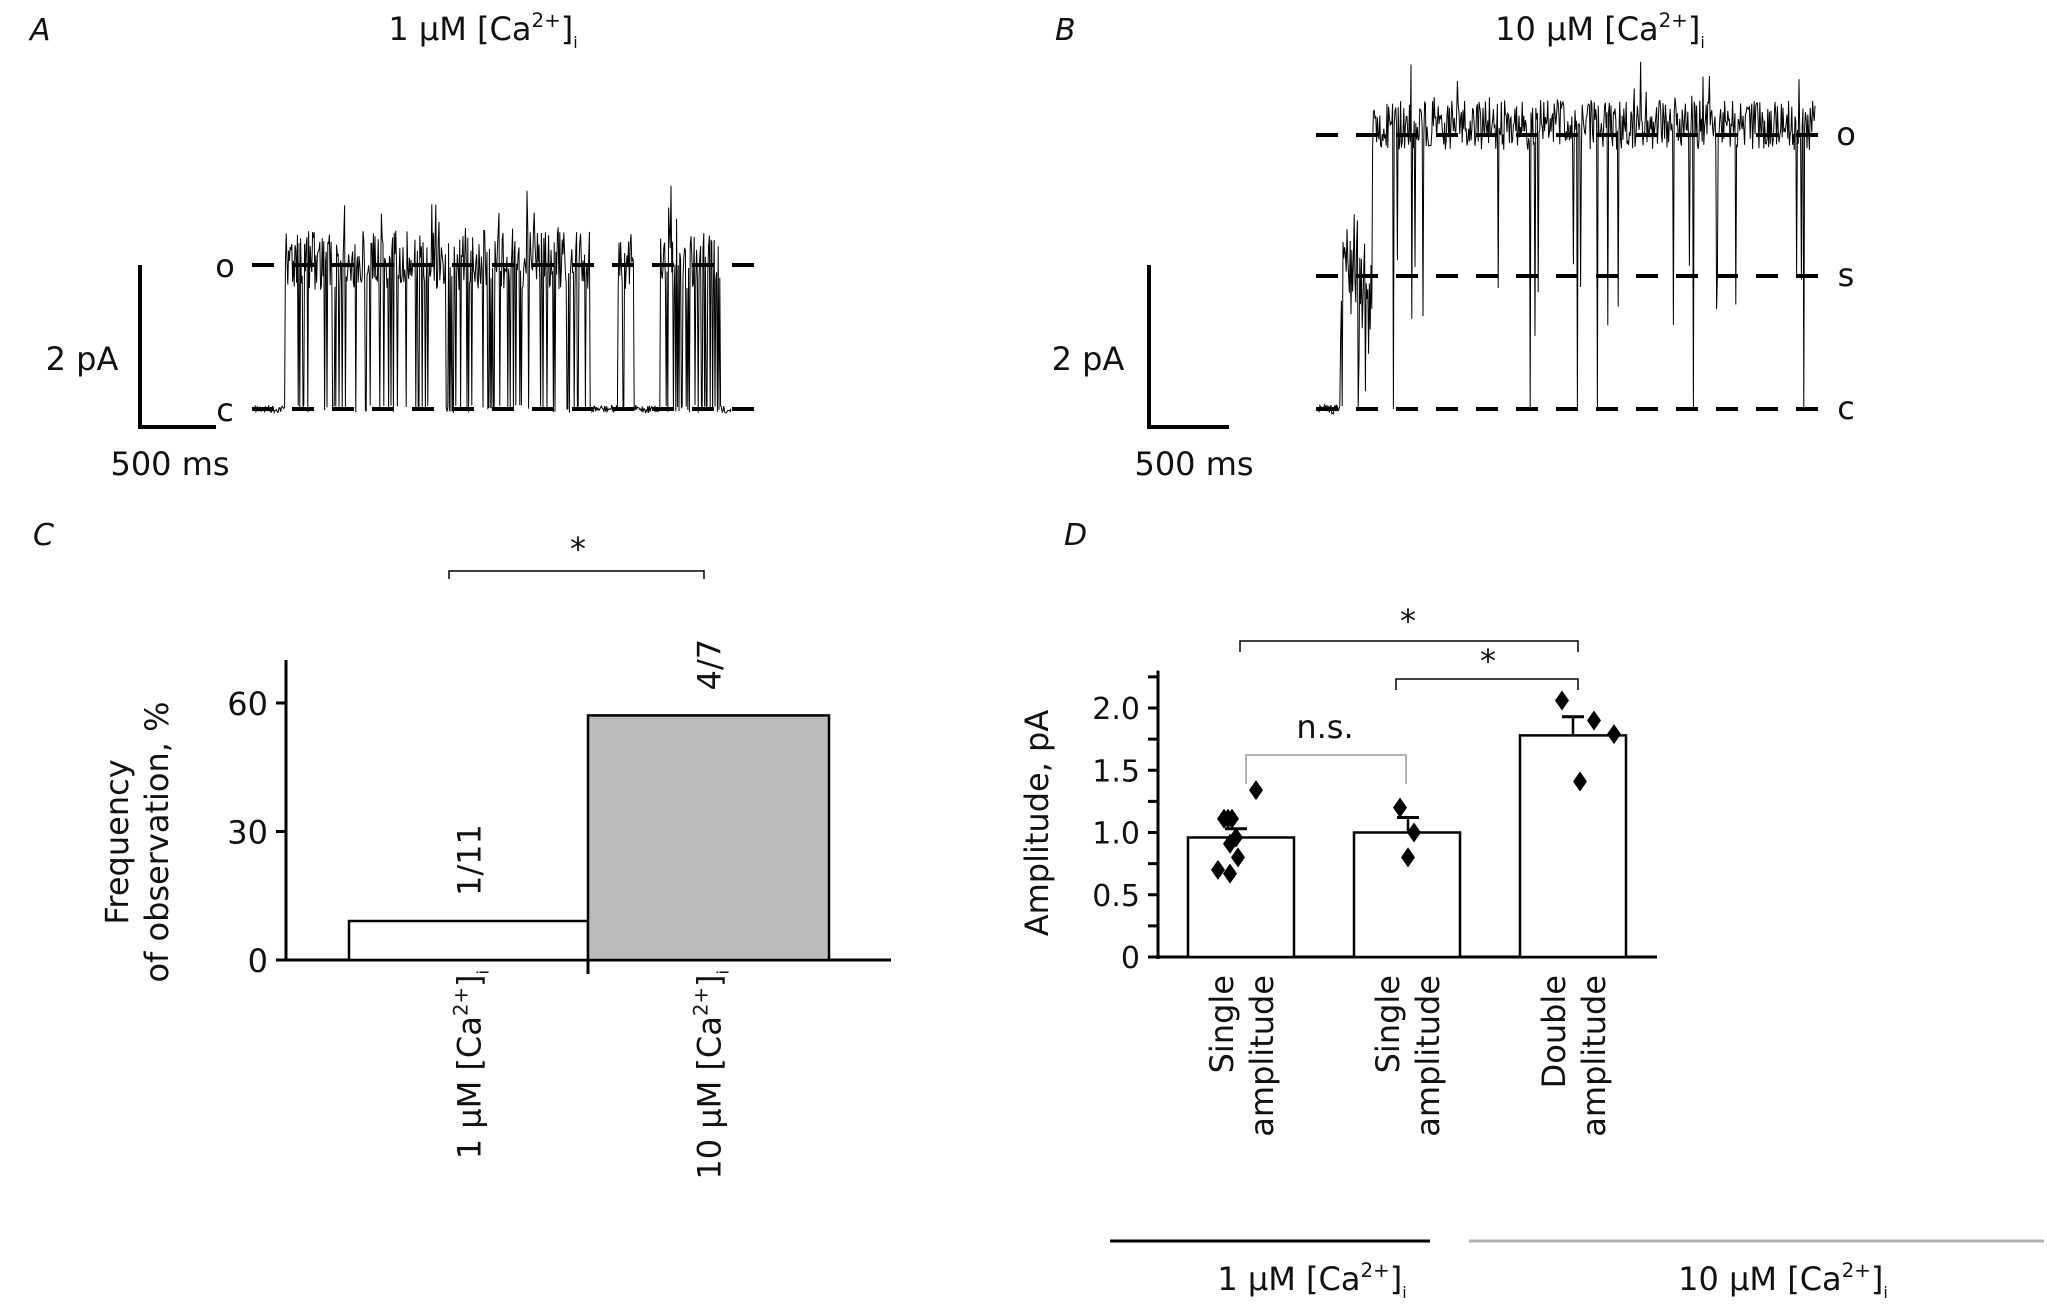 This screenshot has height=1316, width=2047. Describe the element at coordinates (711, 1075) in the screenshot. I see `x-tick-label-c: 10 μM [Ca2+]i` at that location.